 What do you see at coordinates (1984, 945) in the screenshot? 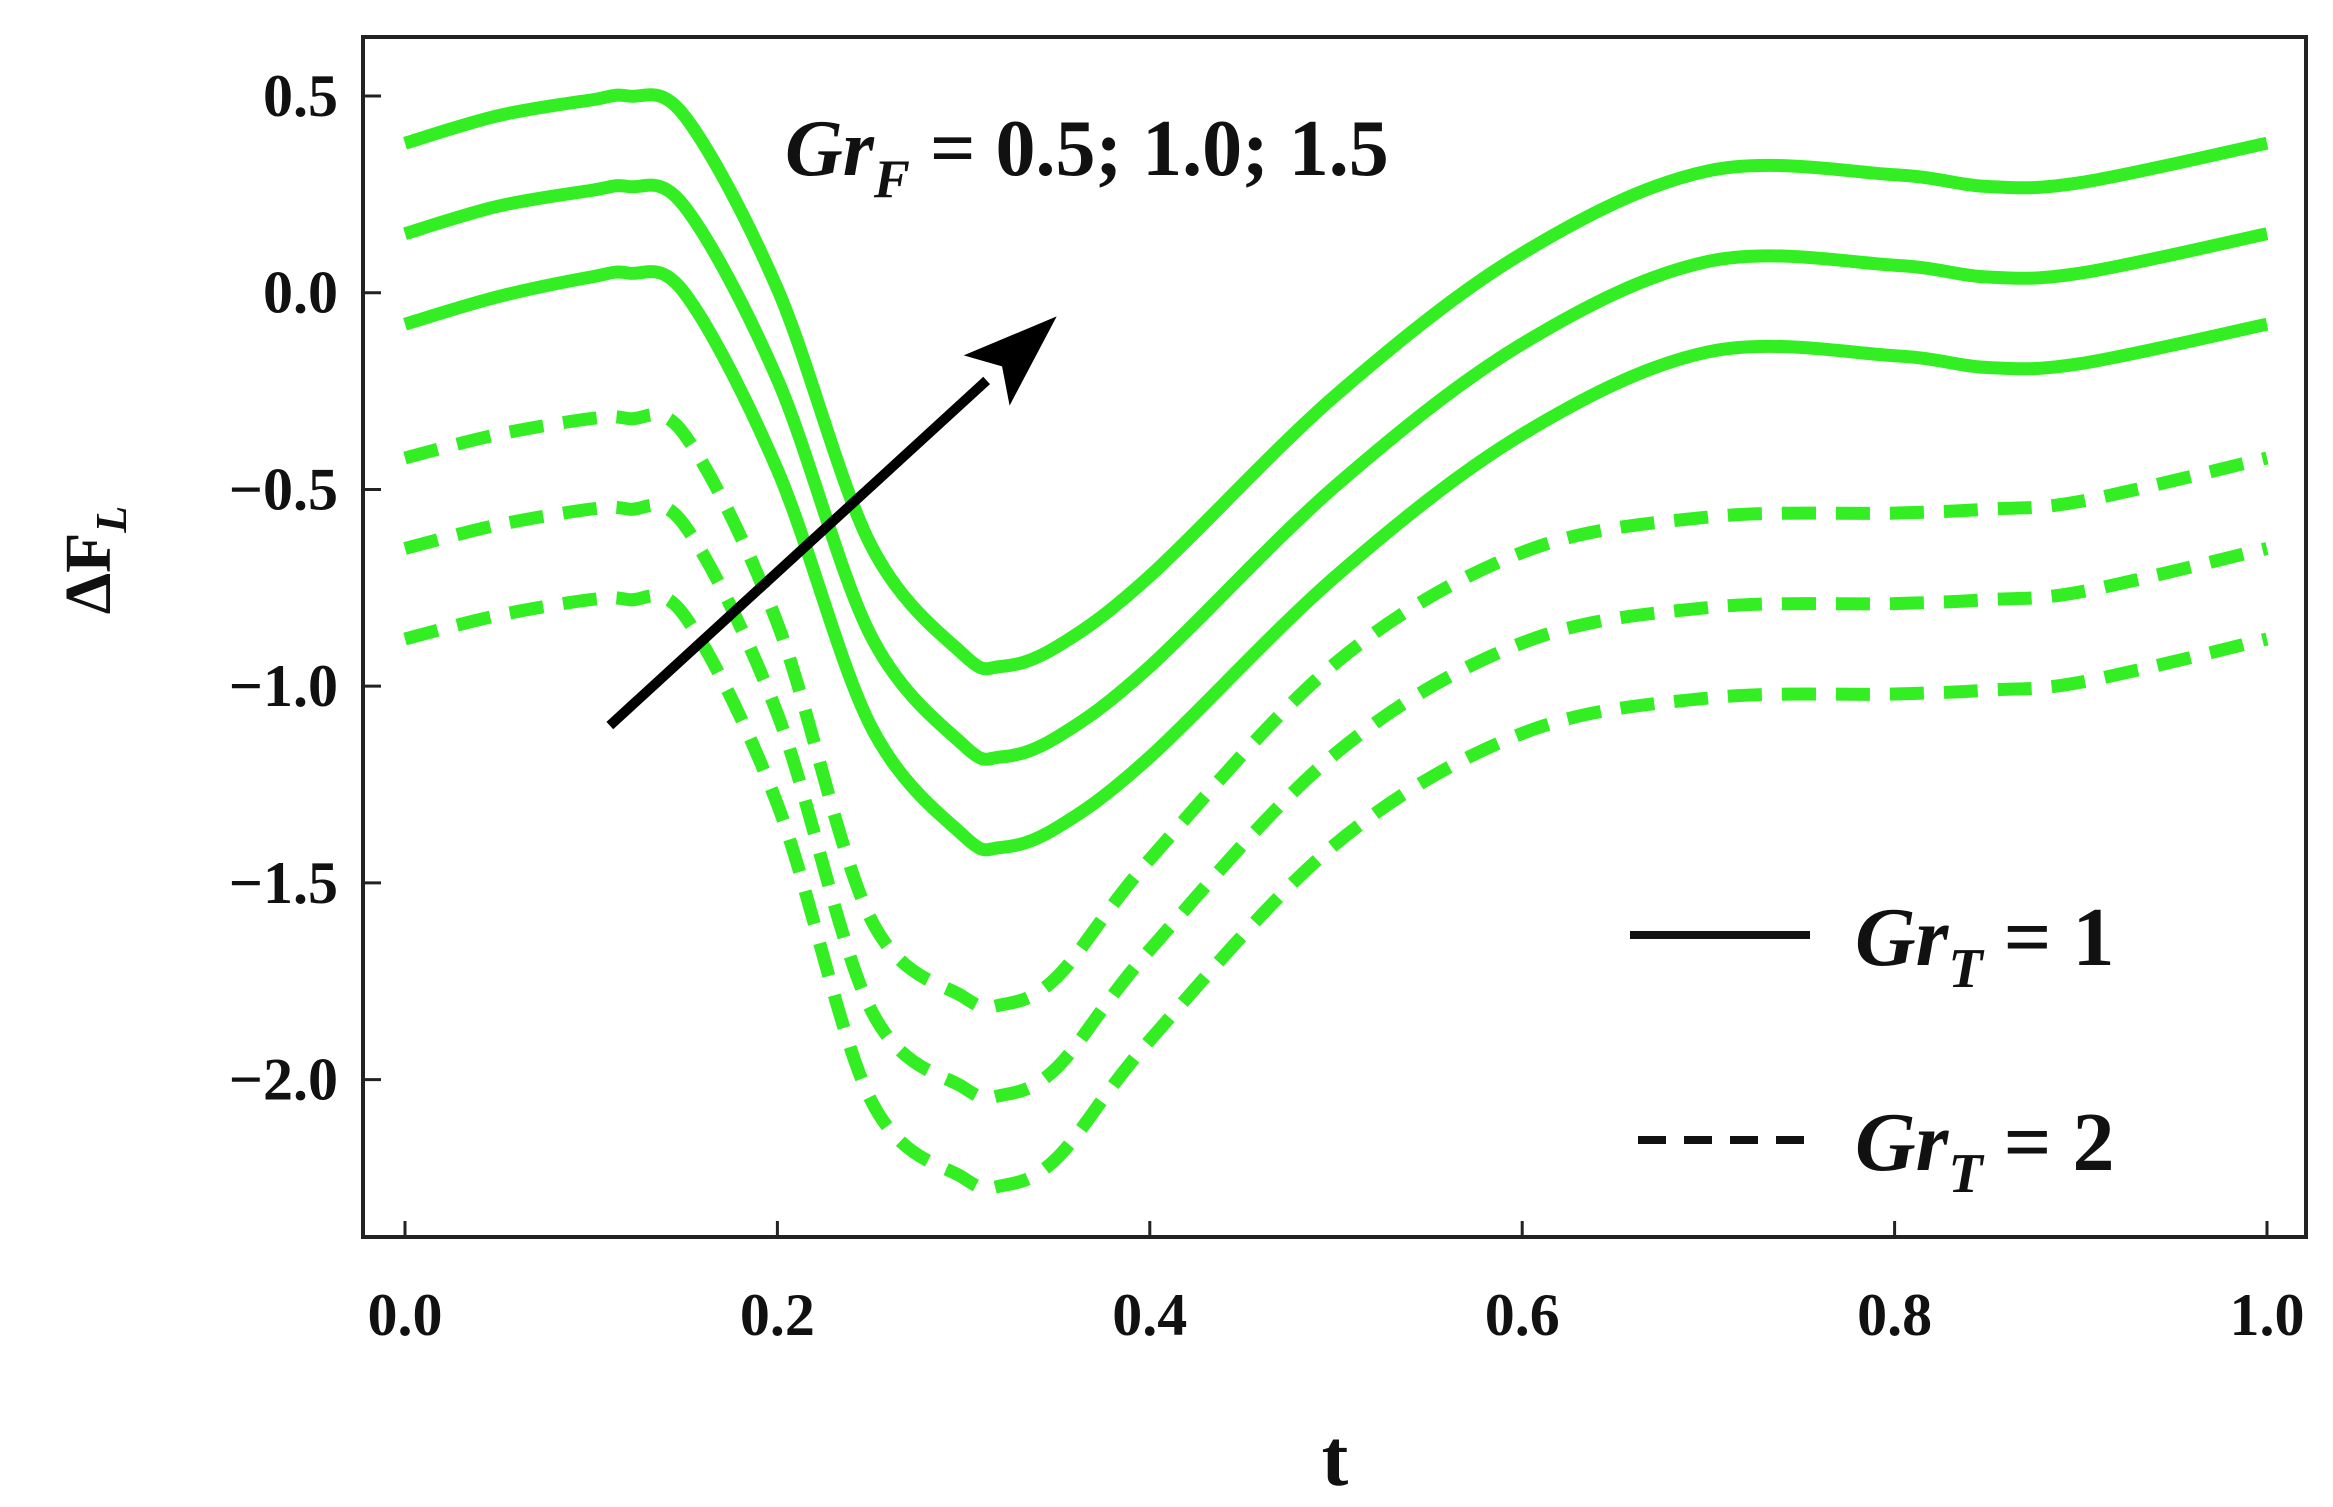
I see `legend-label-grt-1: GrT = 1` at bounding box center [1984, 945].